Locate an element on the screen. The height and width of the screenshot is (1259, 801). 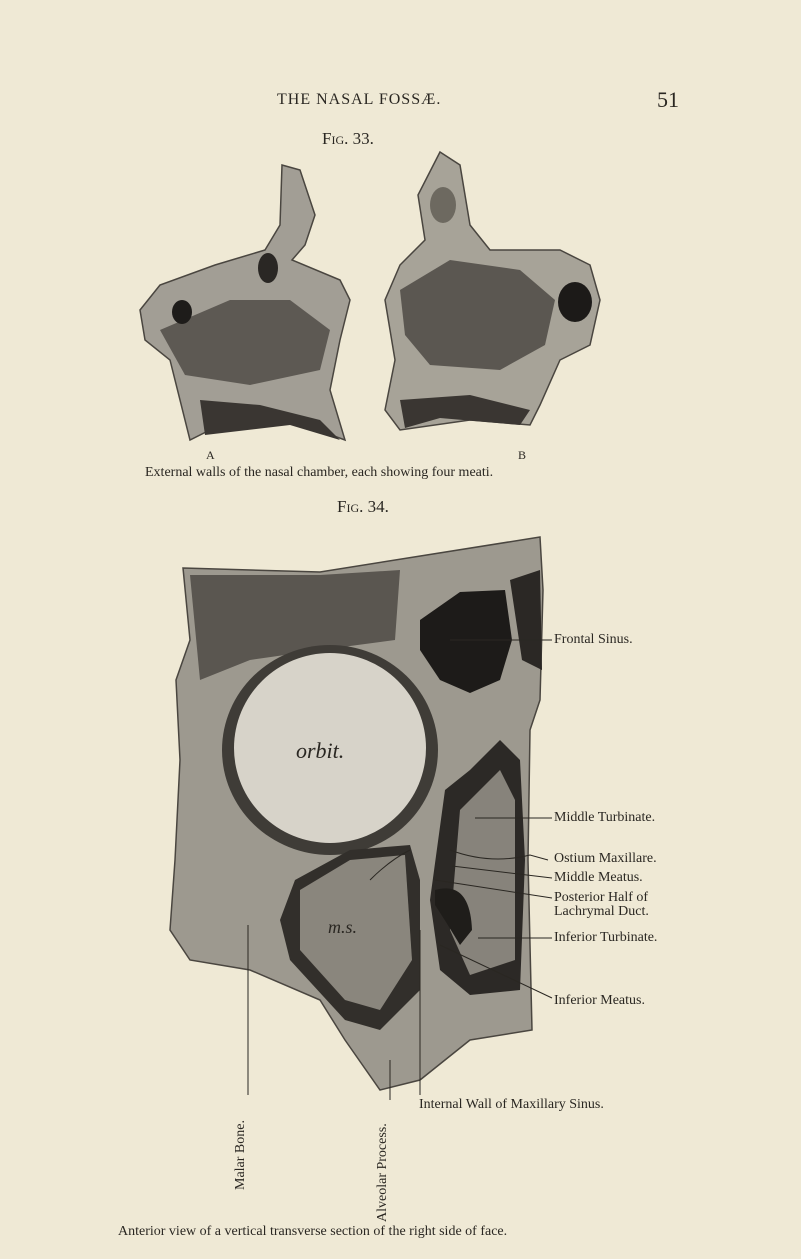
annotation: orbit. is located at coordinates (320, 750).